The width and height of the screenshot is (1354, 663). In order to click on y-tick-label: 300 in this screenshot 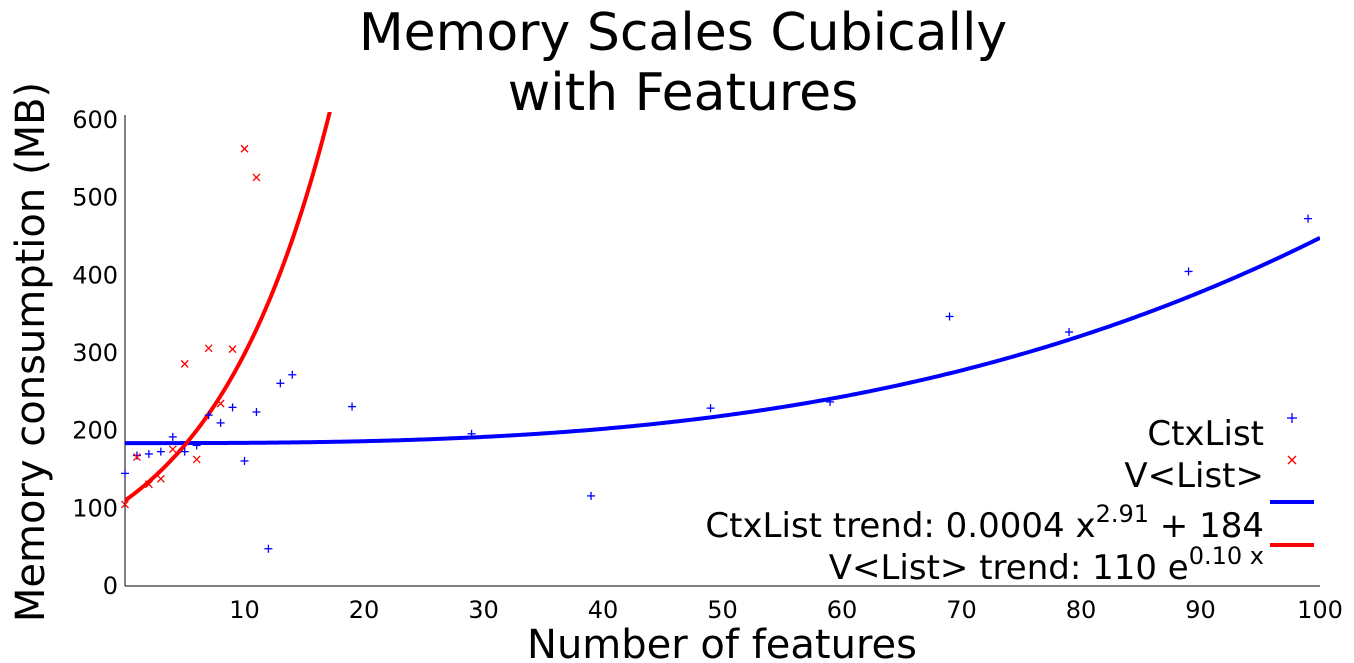, I will do `click(95, 353)`.